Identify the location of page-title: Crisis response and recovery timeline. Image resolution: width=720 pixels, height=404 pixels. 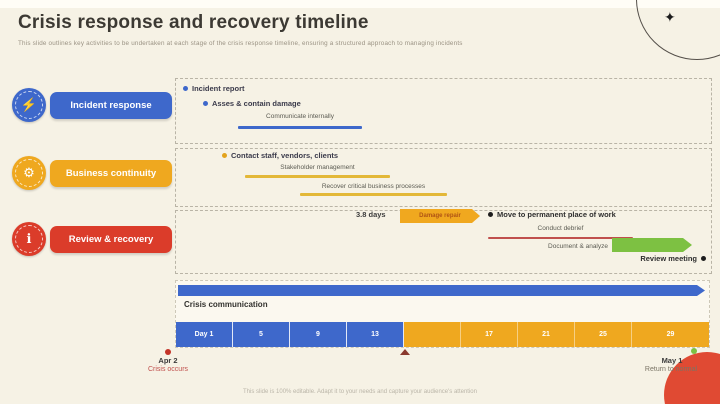
(193, 22).